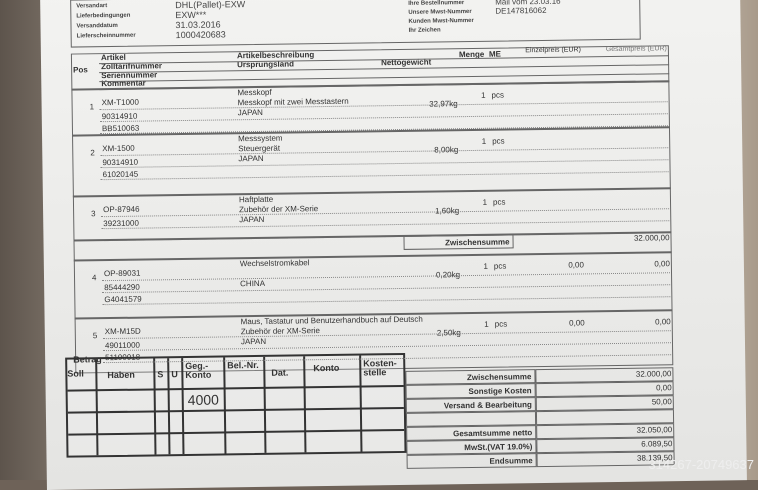  Describe the element at coordinates (120, 102) in the screenshot. I see `item-artikel: XM-T1000` at that location.